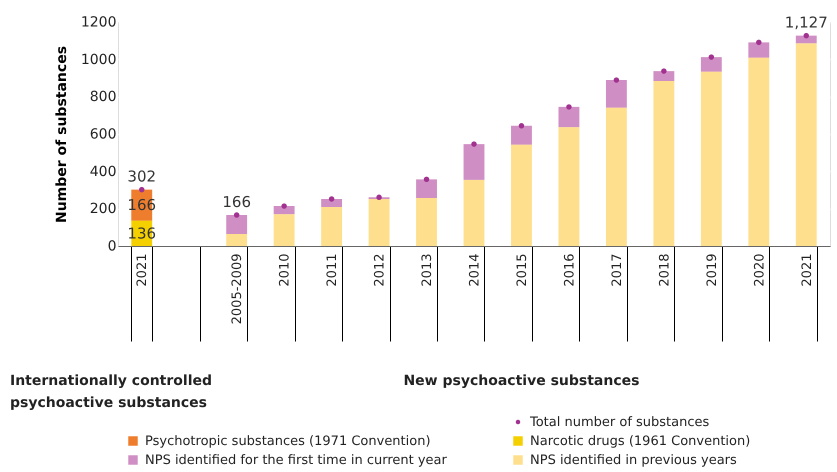 This screenshot has width=837, height=472. I want to click on y-tick-label: 400, so click(103, 172).